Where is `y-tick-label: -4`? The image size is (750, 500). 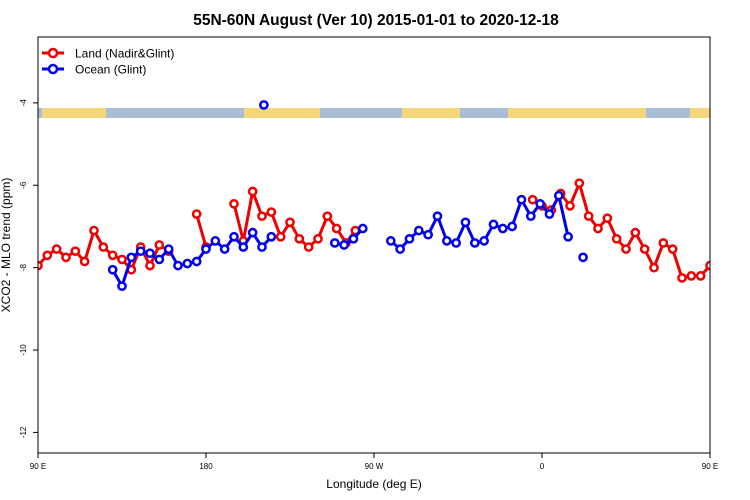 y-tick-label: -4 is located at coordinates (23, 103).